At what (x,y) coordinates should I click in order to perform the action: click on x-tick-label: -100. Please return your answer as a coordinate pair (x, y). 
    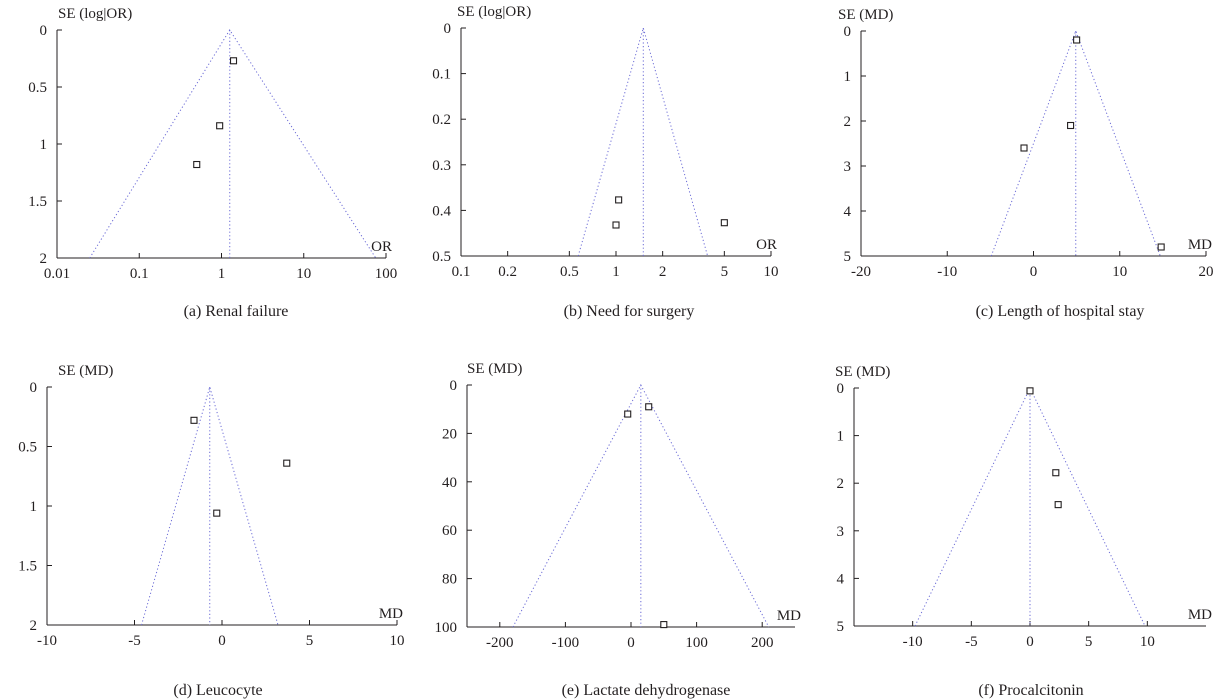
    Looking at the image, I should click on (566, 643).